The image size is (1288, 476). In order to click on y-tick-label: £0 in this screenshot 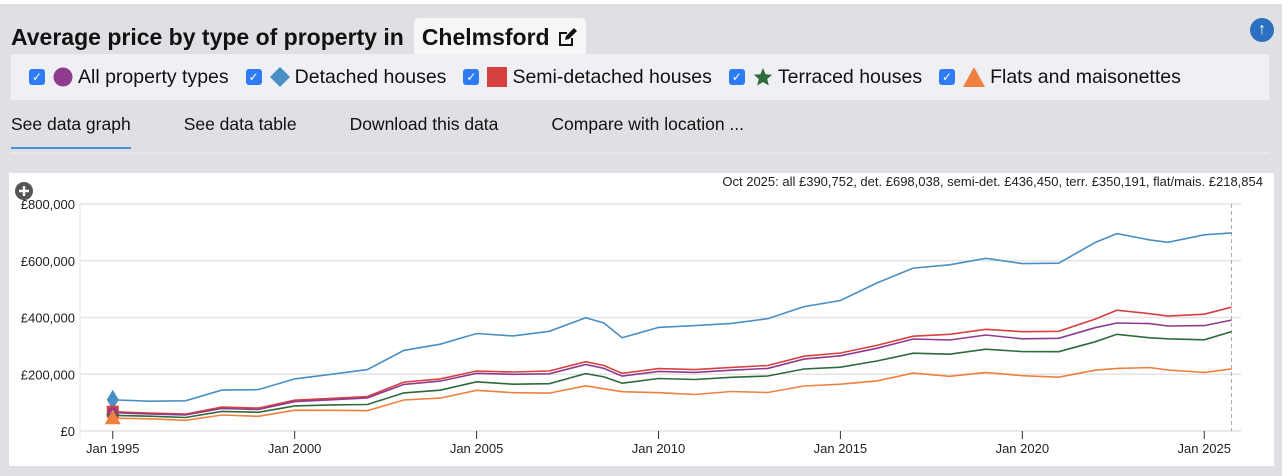, I will do `click(68, 431)`.